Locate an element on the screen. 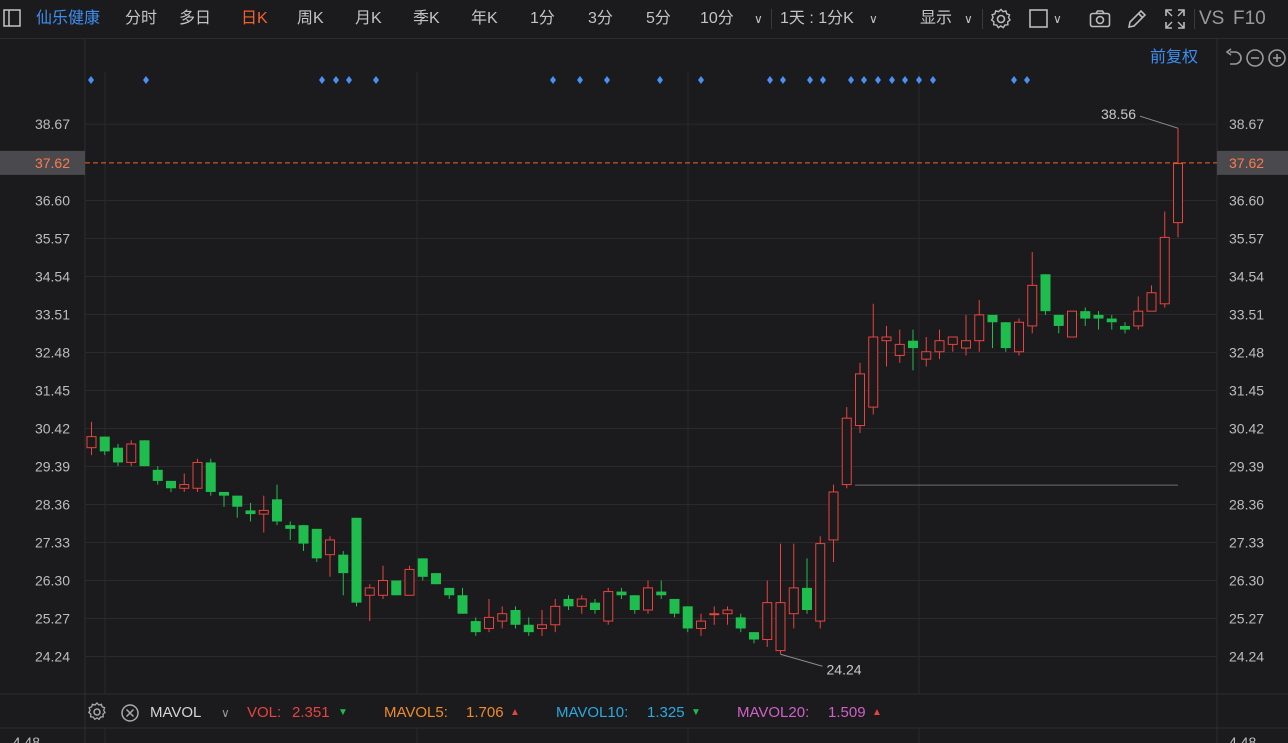 This screenshot has width=1288, height=743. f10-button: F10 is located at coordinates (1249, 18).